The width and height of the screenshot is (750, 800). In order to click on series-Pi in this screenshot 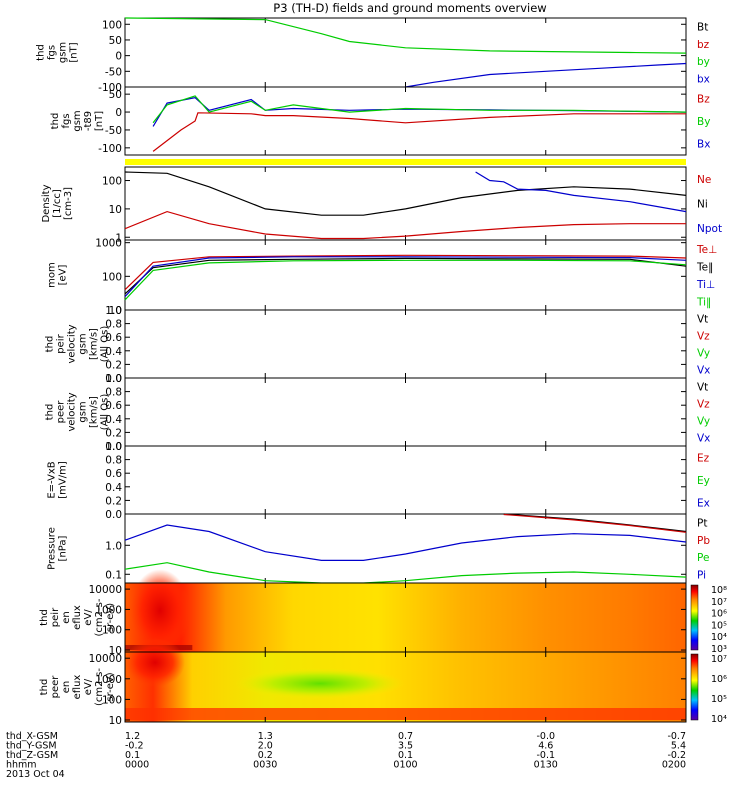, I will do `click(405, 543)`.